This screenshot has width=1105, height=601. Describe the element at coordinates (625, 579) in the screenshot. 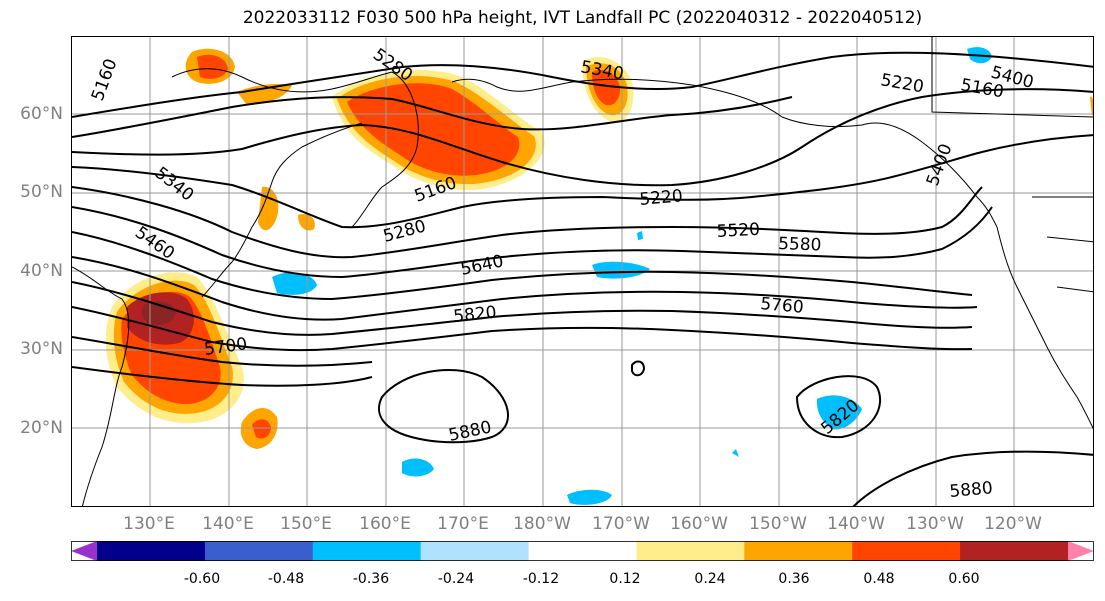

I see `colorbar-tick-label: 0.12` at that location.